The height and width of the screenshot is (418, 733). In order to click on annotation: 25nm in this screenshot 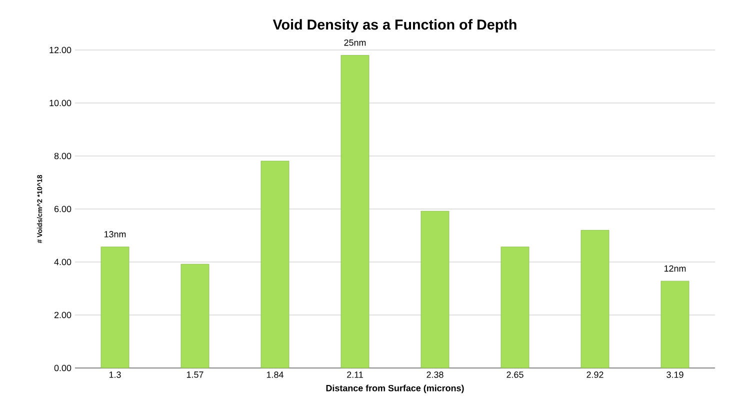, I will do `click(355, 42)`.